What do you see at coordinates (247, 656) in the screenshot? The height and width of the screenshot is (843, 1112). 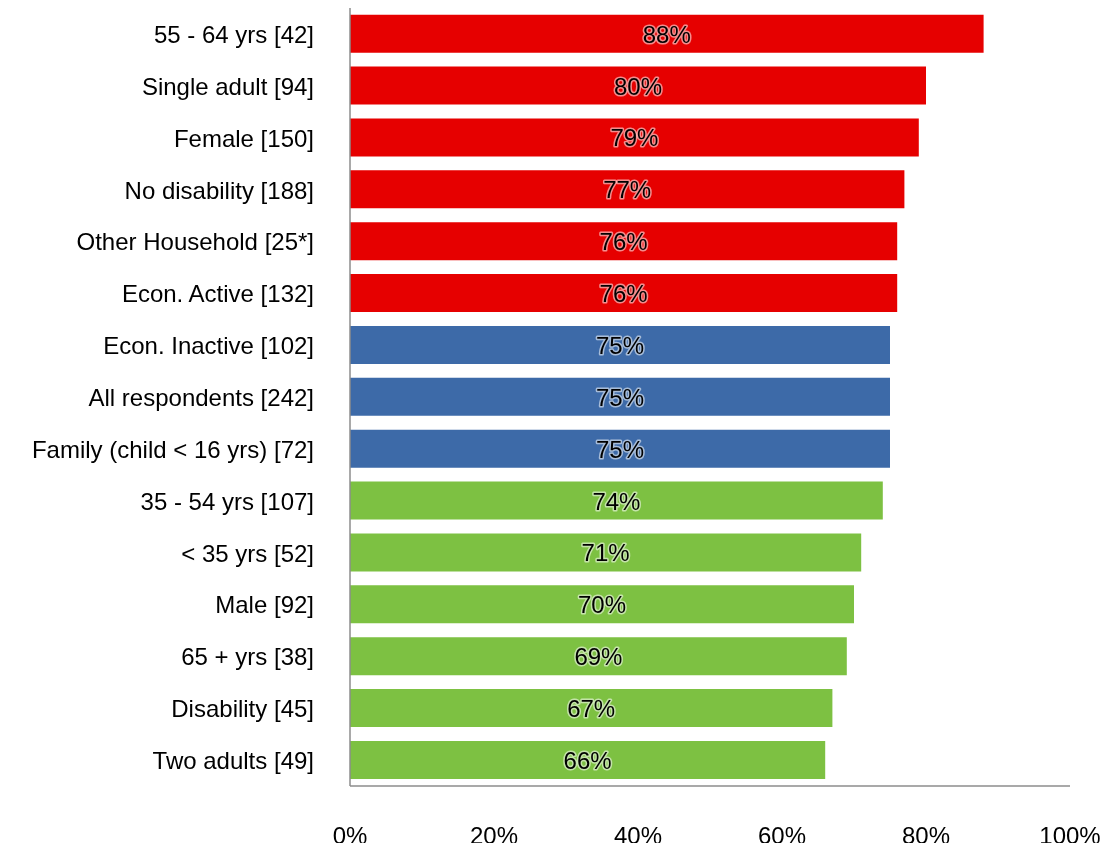 I see `y-tick-label: 65 + yrs [38]` at bounding box center [247, 656].